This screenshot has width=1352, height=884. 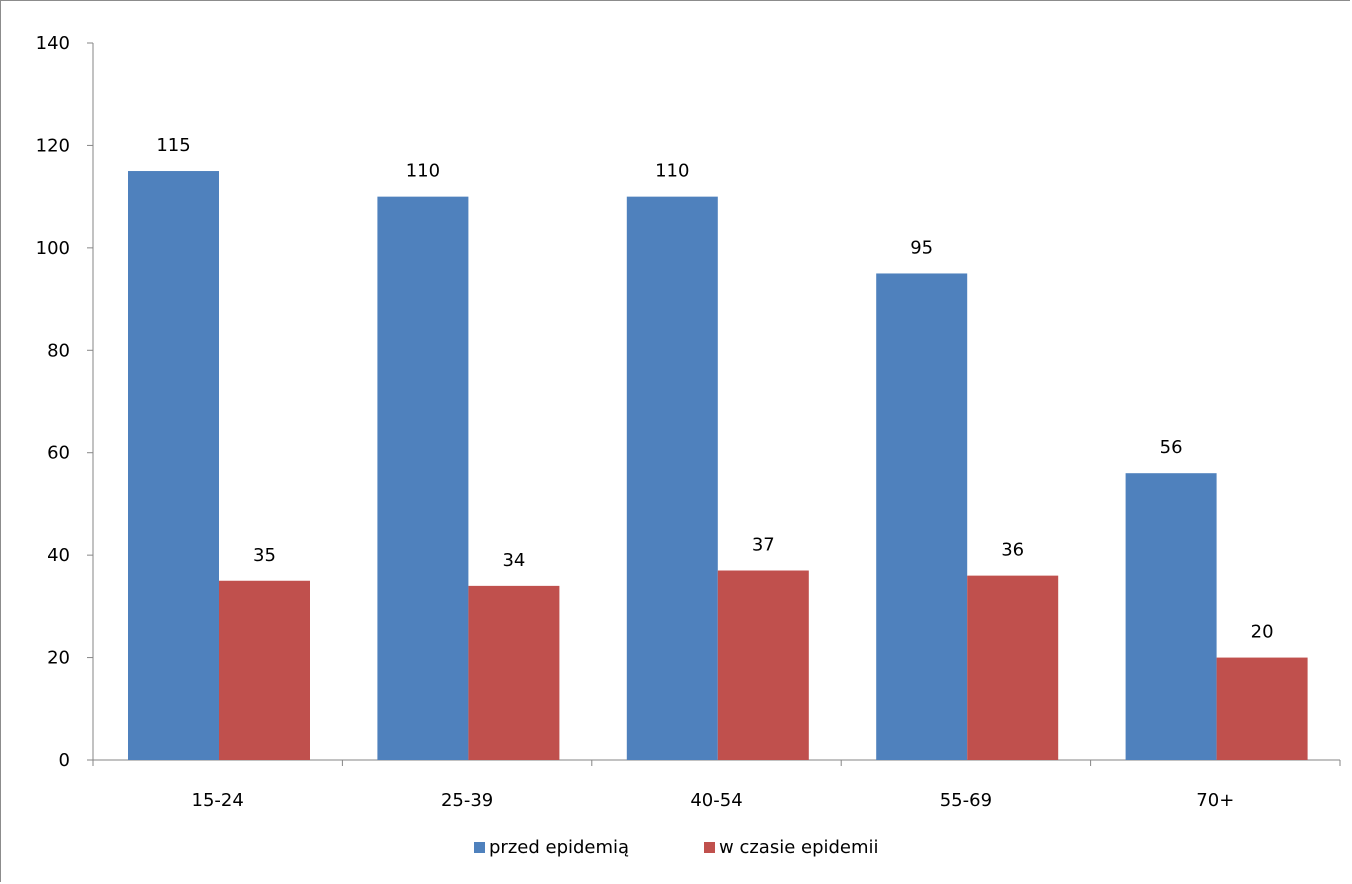 What do you see at coordinates (58, 453) in the screenshot?
I see `y-tick-label: 60` at bounding box center [58, 453].